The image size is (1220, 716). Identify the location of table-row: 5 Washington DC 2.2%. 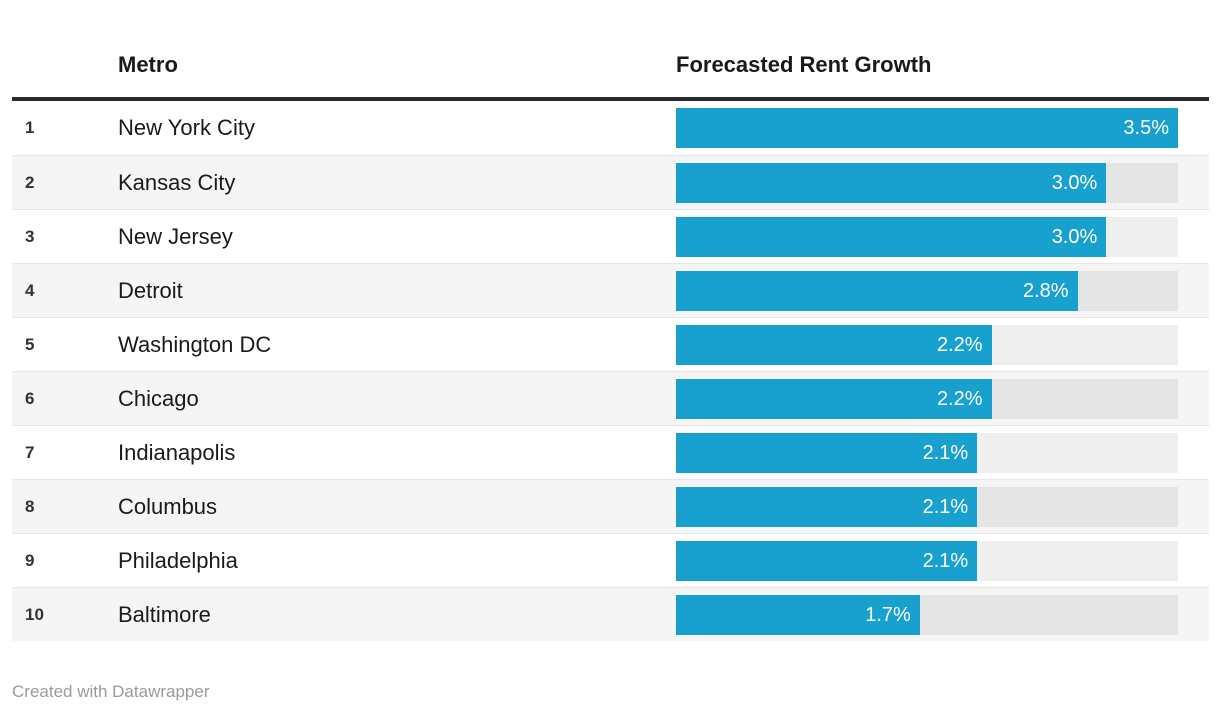
(610, 344).